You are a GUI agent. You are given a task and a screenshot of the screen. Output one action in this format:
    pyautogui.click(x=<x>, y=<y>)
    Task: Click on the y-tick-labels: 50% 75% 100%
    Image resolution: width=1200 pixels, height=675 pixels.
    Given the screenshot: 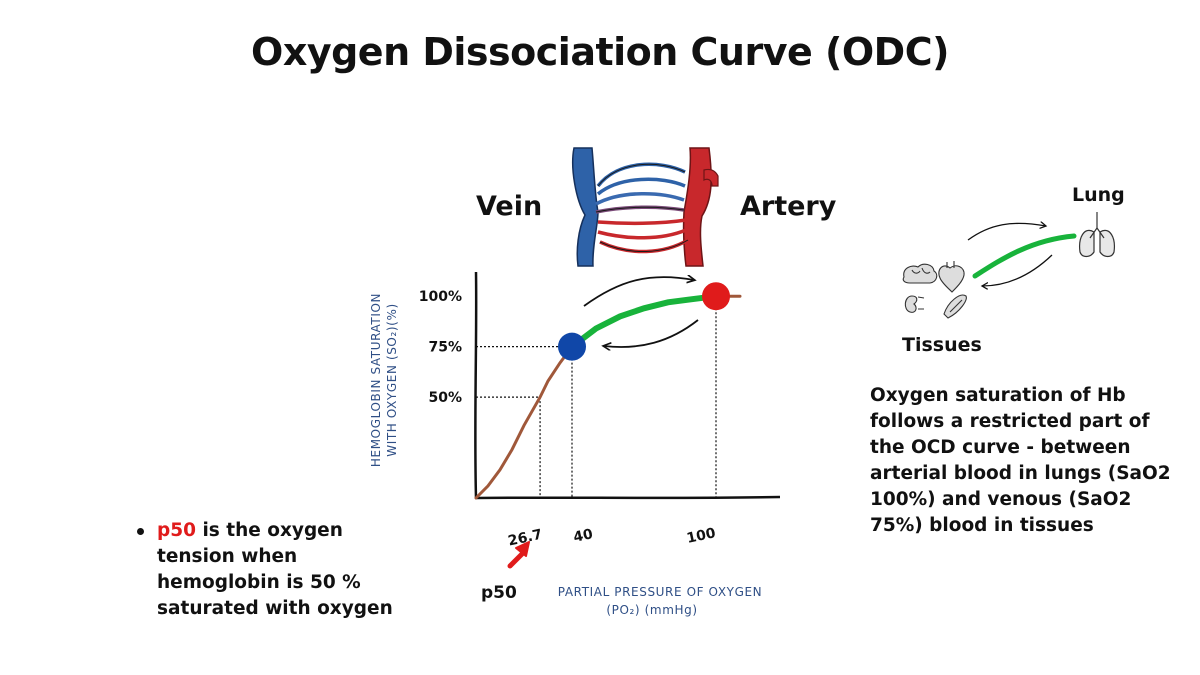 What is the action you would take?
    pyautogui.click(x=440, y=347)
    